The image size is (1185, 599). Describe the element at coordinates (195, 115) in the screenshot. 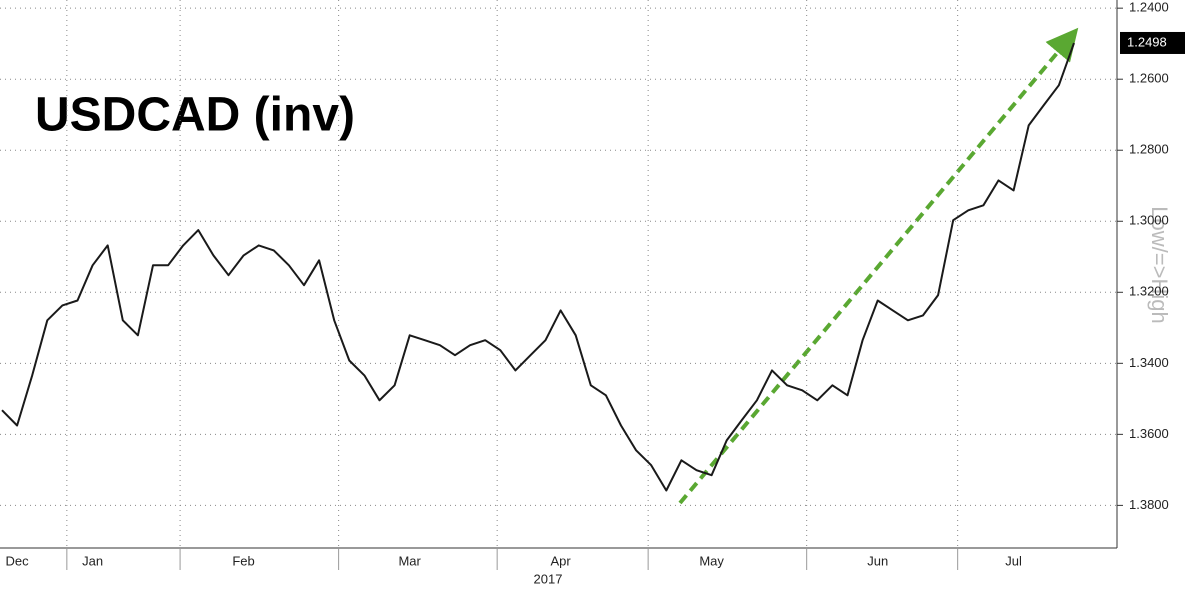

I see `chart-title: USDCAD (inv)` at that location.